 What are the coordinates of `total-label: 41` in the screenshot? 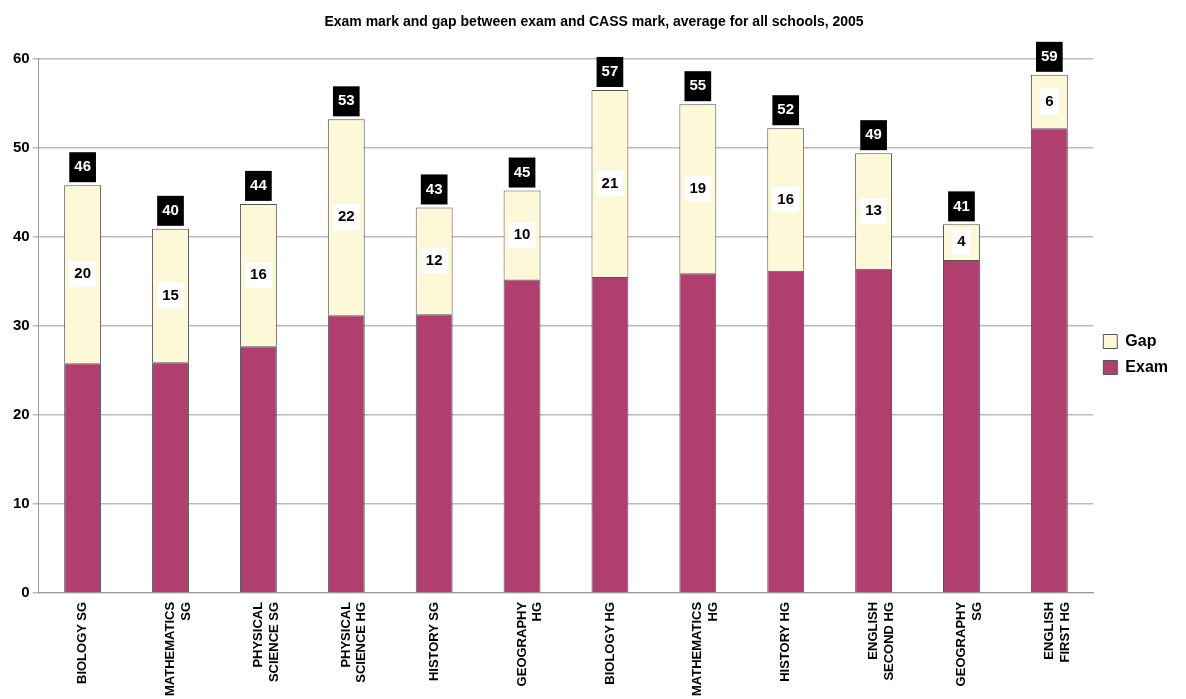 It's located at (961, 205).